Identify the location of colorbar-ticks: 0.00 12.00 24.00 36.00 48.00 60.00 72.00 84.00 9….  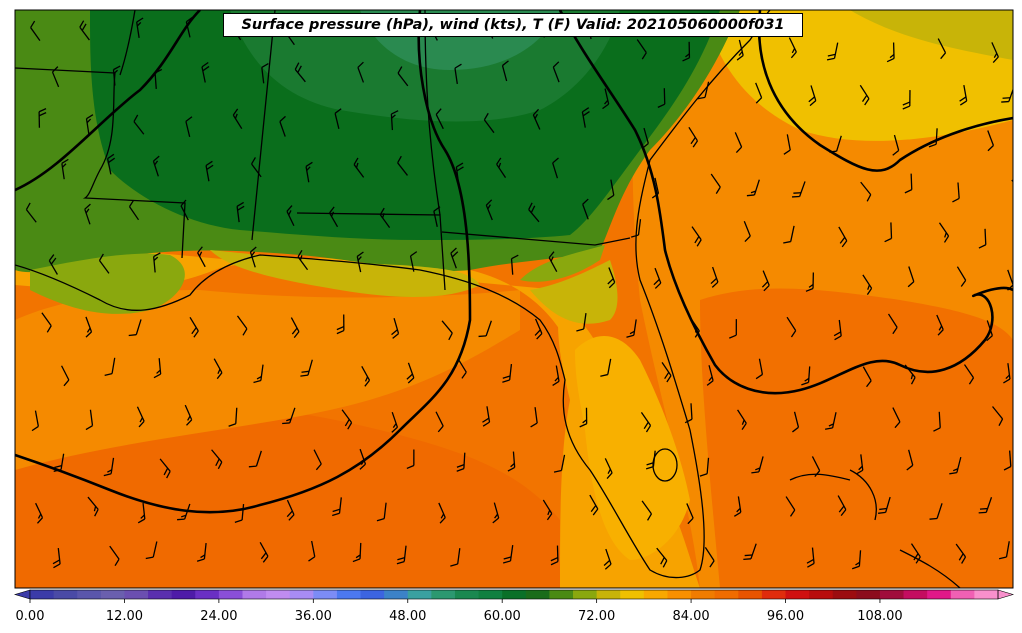
(459, 611).